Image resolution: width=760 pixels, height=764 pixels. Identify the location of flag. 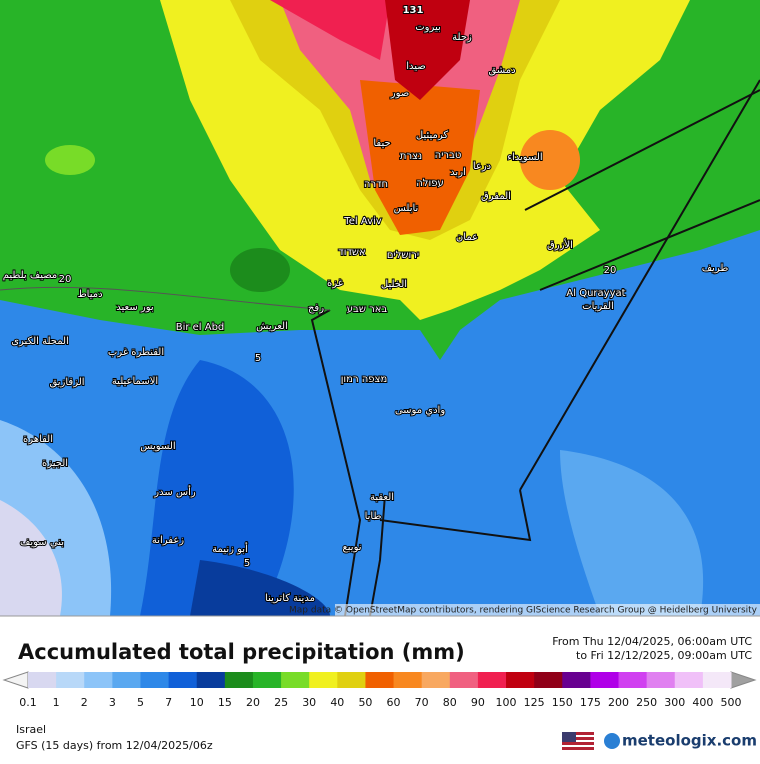
(578, 741).